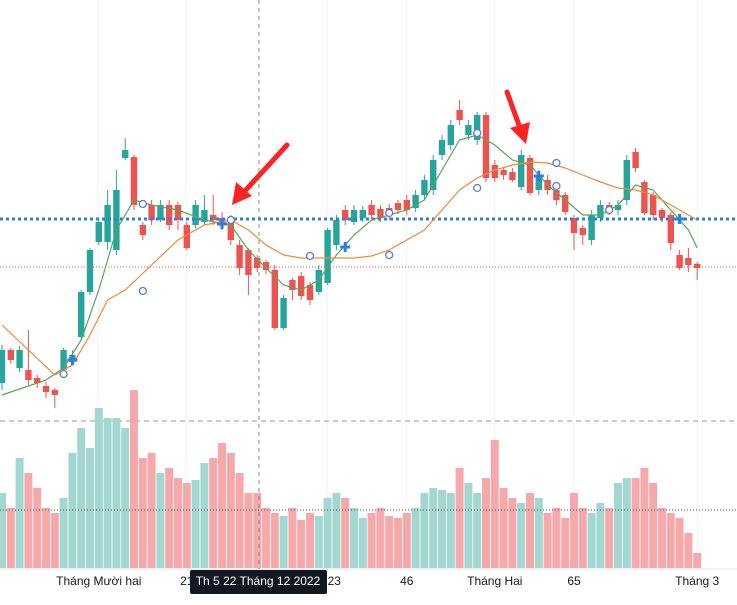 The image size is (737, 605). What do you see at coordinates (258, 581) in the screenshot?
I see `crosshair-label: Th 5 22 Tháng 12 2022` at bounding box center [258, 581].